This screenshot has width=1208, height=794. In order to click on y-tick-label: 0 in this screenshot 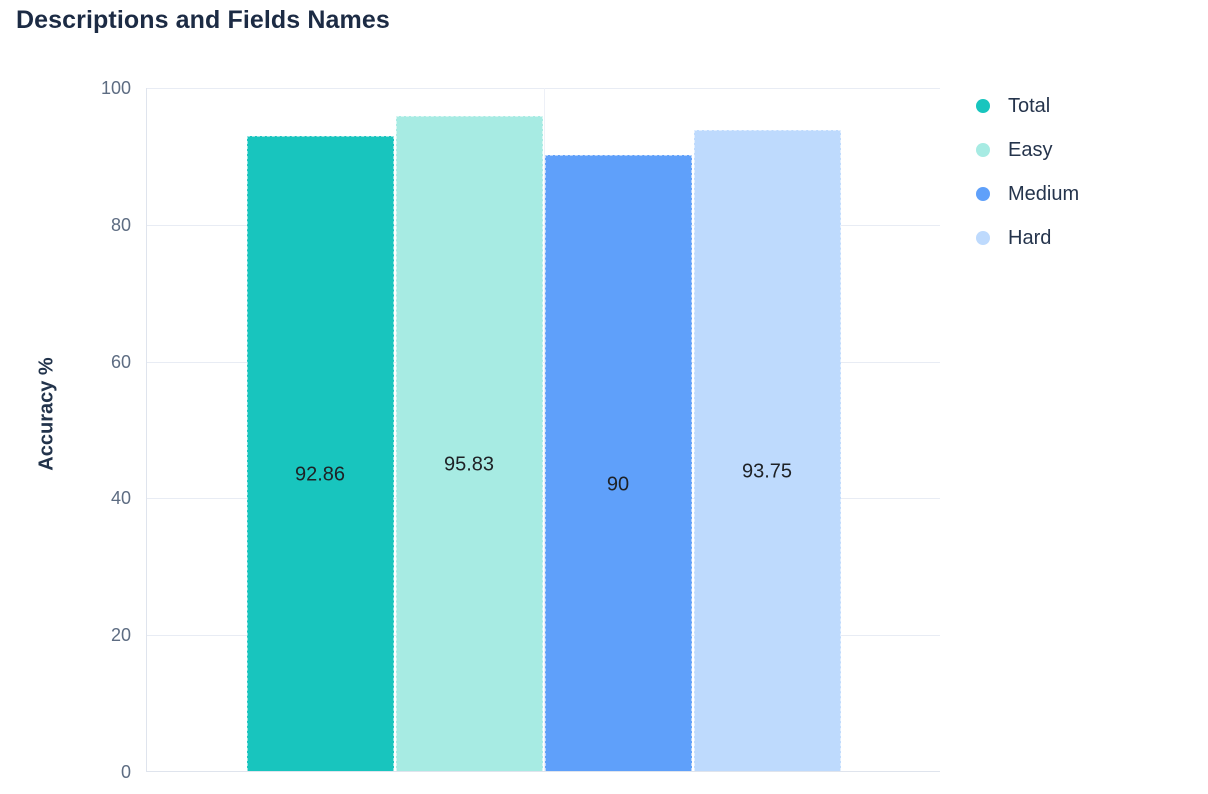, I will do `click(125, 772)`.